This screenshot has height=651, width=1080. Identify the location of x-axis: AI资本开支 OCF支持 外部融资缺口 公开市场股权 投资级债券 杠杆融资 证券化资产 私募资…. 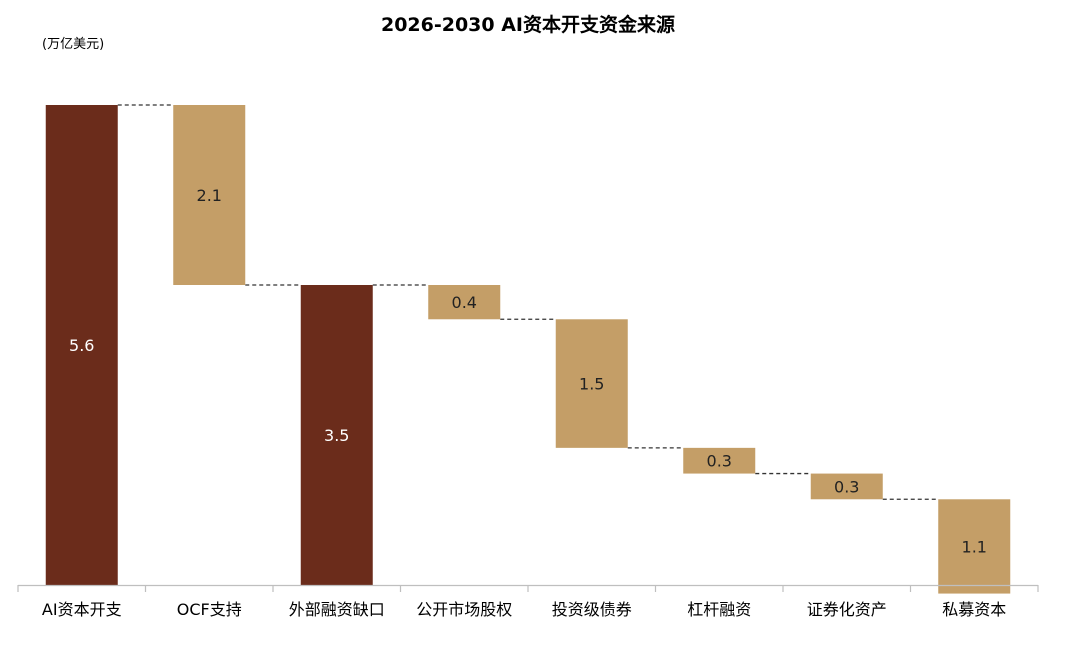
(528, 601).